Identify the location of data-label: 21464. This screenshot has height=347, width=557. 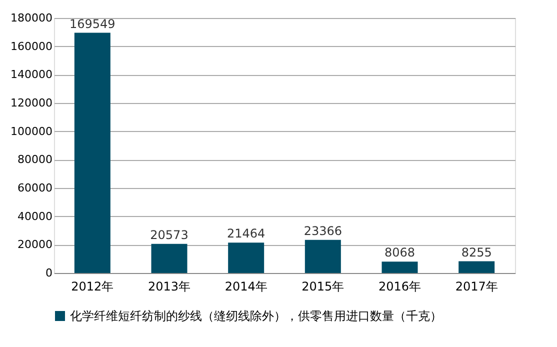
(246, 233).